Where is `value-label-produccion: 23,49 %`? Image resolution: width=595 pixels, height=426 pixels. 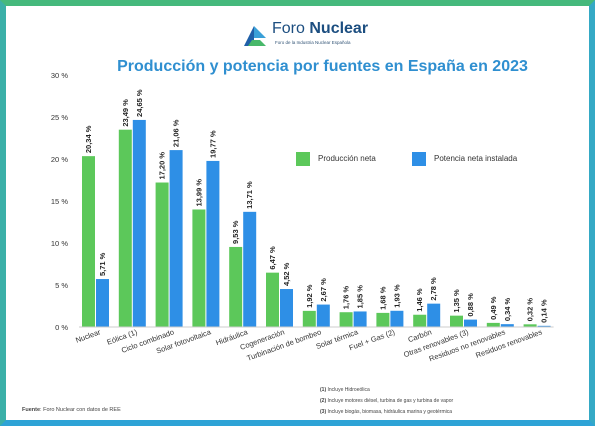
value-label-produccion: 23,49 % is located at coordinates (125, 113).